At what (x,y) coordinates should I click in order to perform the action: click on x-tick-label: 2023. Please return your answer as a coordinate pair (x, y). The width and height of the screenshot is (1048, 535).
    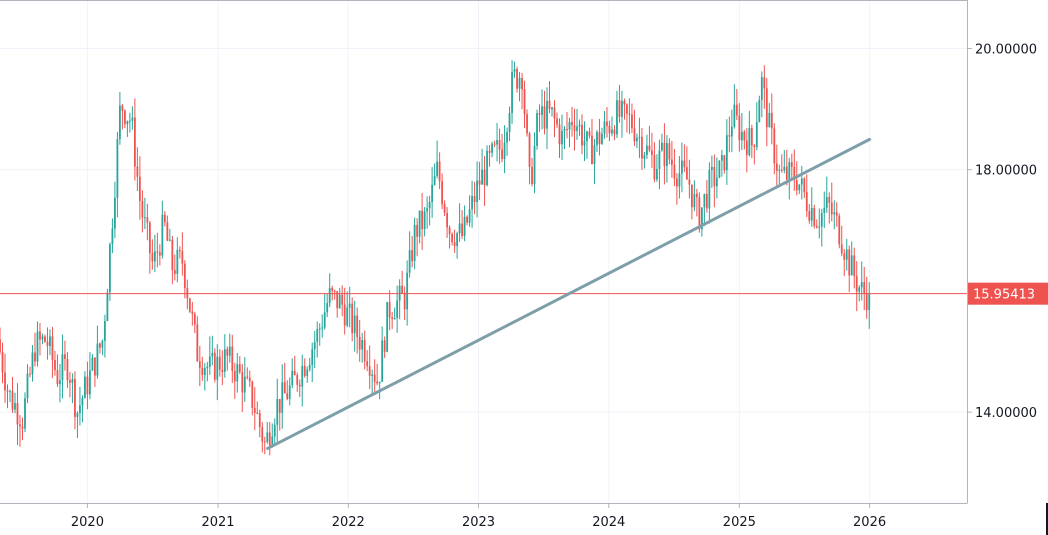
    Looking at the image, I should click on (478, 522).